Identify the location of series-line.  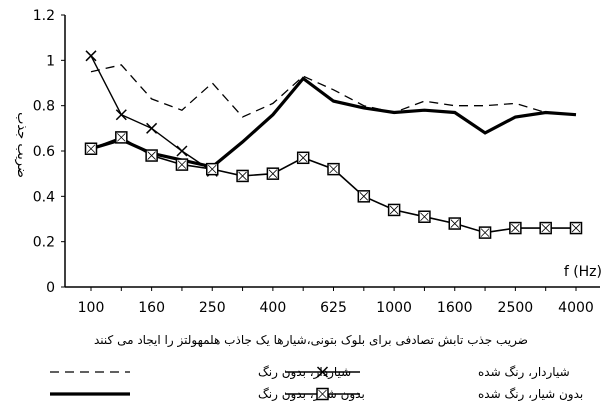
(333, 91).